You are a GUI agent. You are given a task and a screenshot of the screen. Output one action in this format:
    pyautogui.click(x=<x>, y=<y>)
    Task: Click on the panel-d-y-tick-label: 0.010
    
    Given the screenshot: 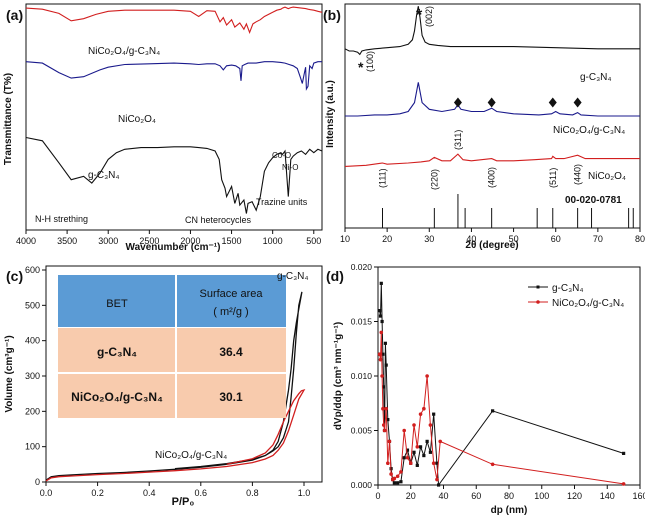 What is the action you would take?
    pyautogui.click(x=362, y=376)
    